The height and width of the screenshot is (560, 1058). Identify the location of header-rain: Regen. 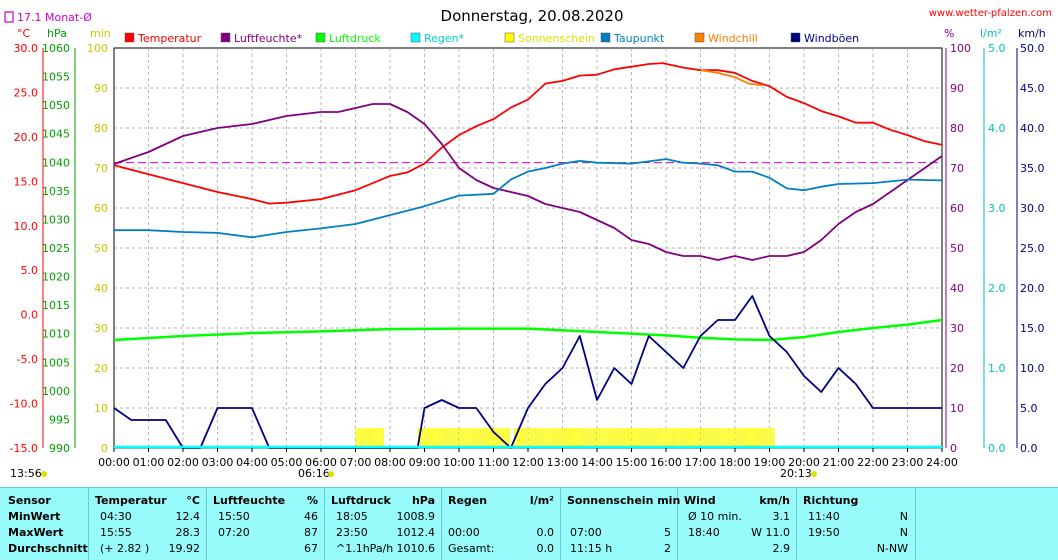
(468, 500).